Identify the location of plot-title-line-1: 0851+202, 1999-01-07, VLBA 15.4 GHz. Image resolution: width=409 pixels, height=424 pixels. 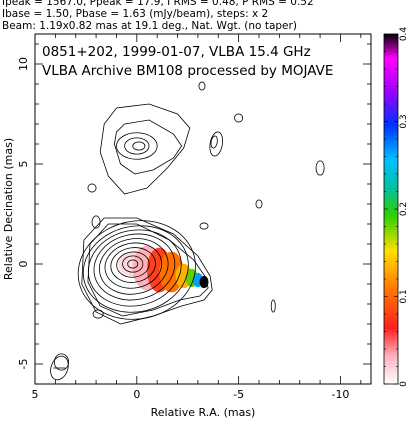
(176, 52).